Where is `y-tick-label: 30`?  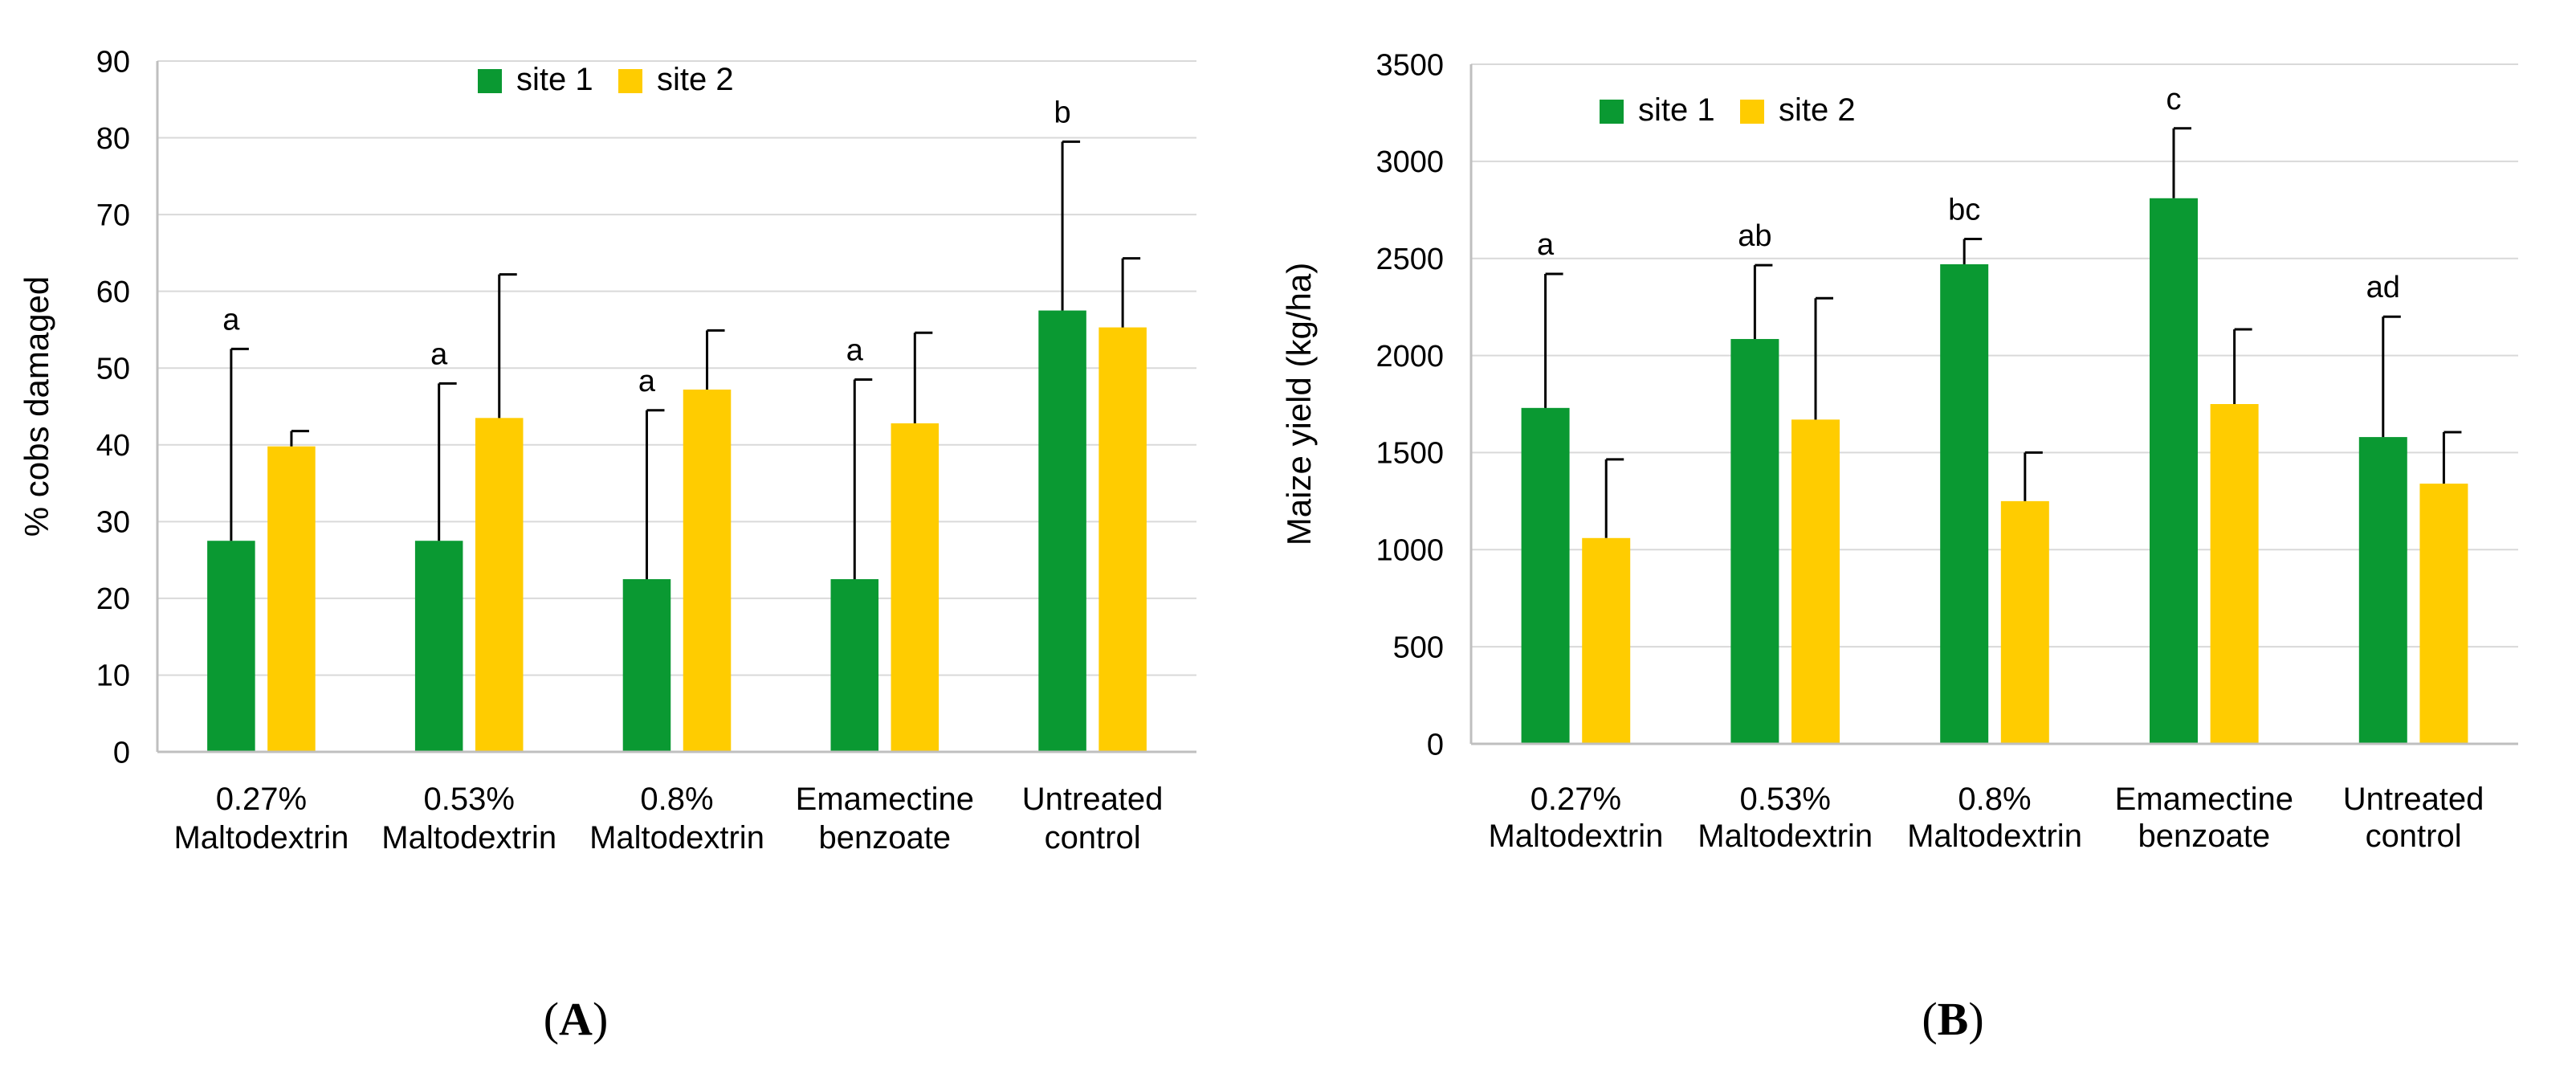 y-tick-label: 30 is located at coordinates (113, 523).